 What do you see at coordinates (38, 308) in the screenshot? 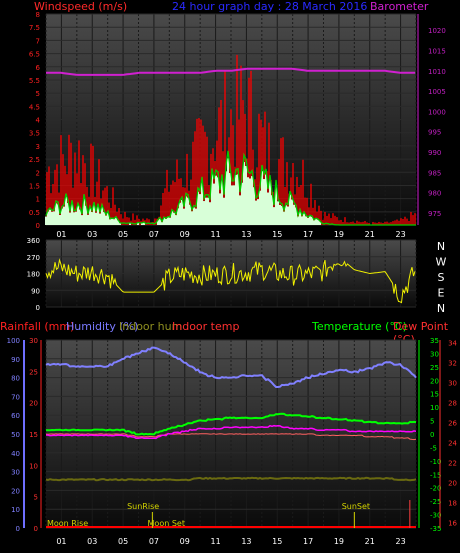
I see `direction-tick-label: 0` at bounding box center [38, 308].